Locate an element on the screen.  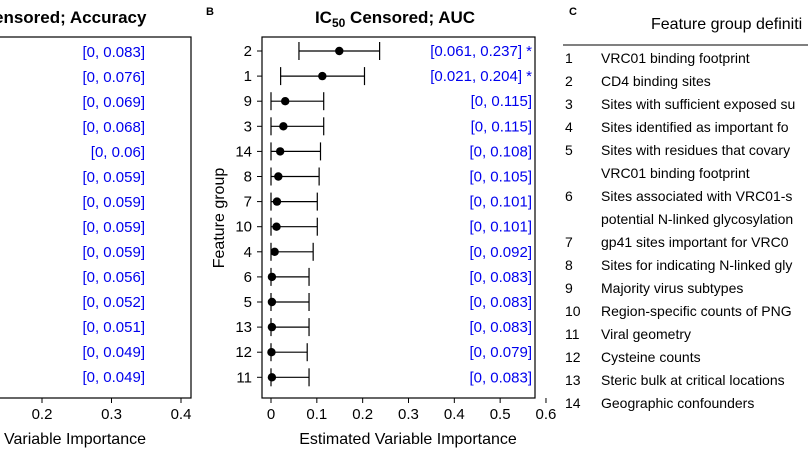
definition-number: 2 is located at coordinates (569, 81).